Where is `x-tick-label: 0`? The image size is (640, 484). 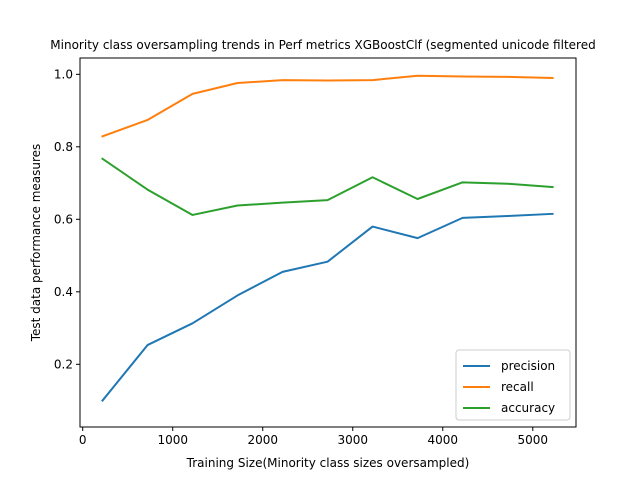 x-tick-label: 0 is located at coordinates (83, 440).